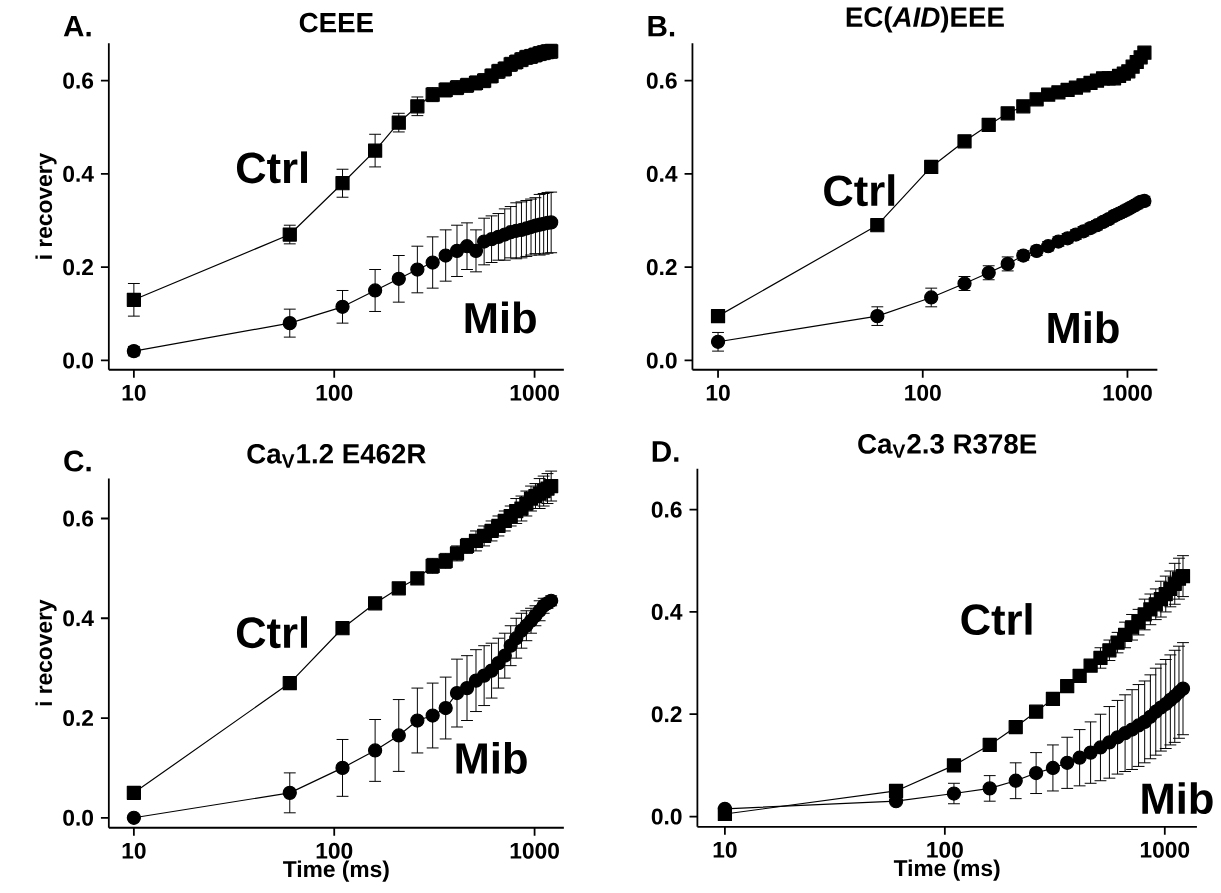 This screenshot has height=893, width=1221. I want to click on chart-title: Ca$_{V}$2.3 R378E, so click(947, 446).